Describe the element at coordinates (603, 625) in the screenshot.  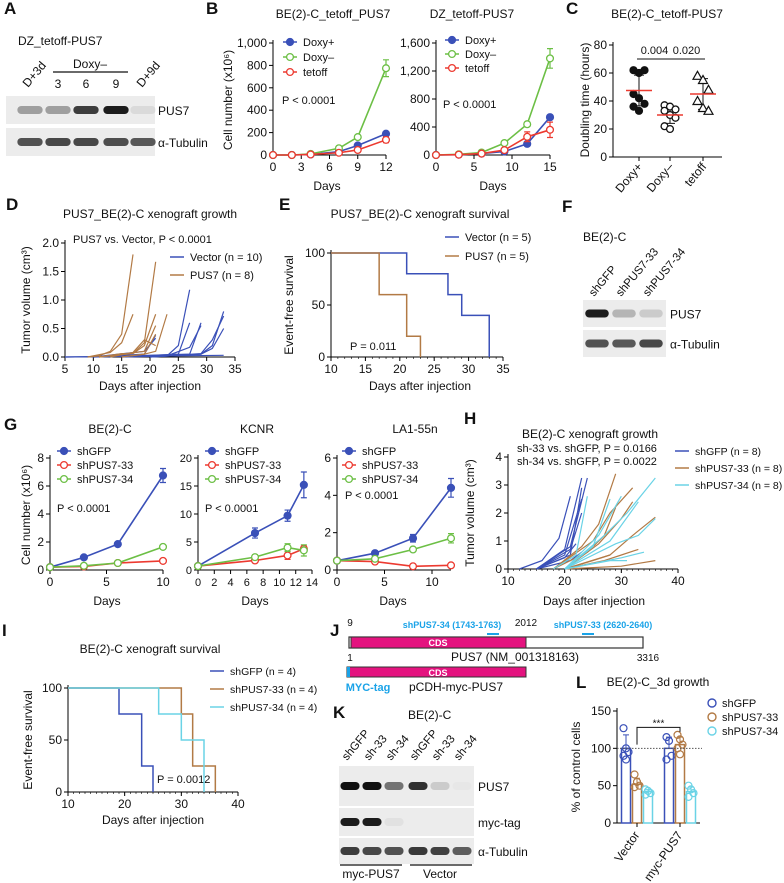
I see `shrna-label: shPUS7-33 (2620-2640)` at that location.